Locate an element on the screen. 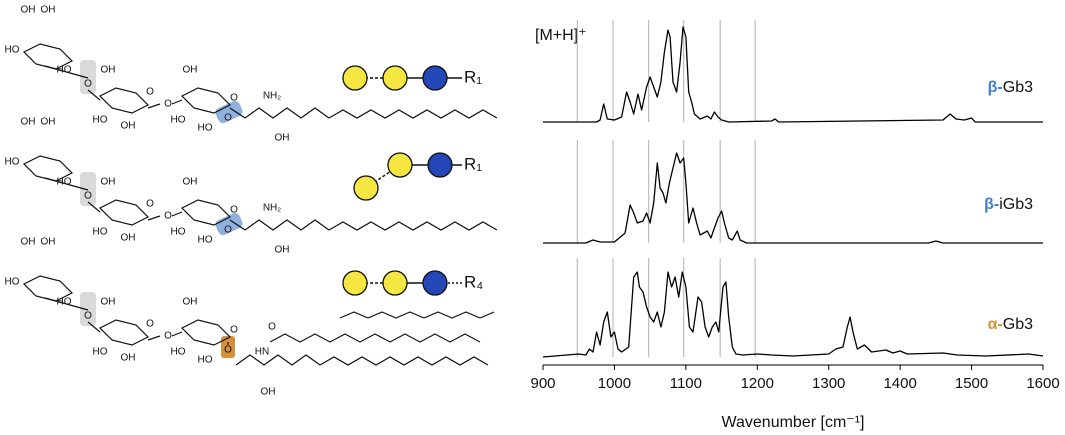  series-label: β-iGb3 is located at coordinates (1008, 204).